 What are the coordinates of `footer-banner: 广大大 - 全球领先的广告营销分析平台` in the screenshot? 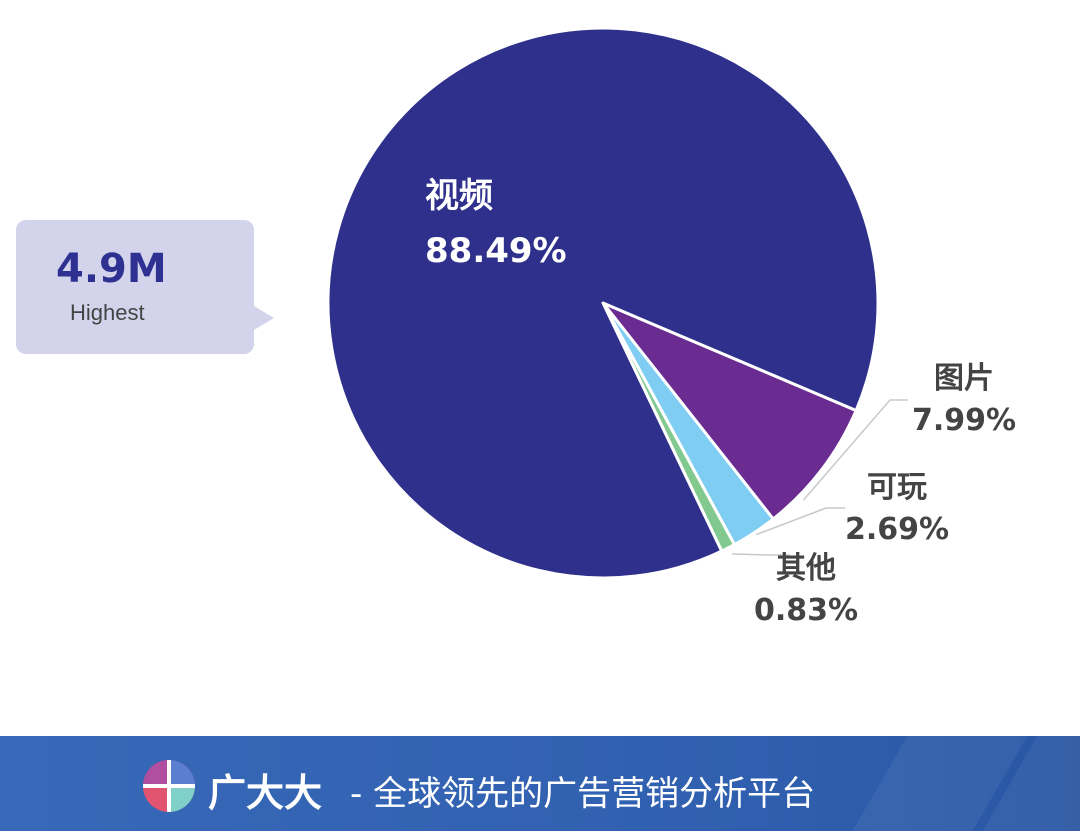 It's located at (540, 783).